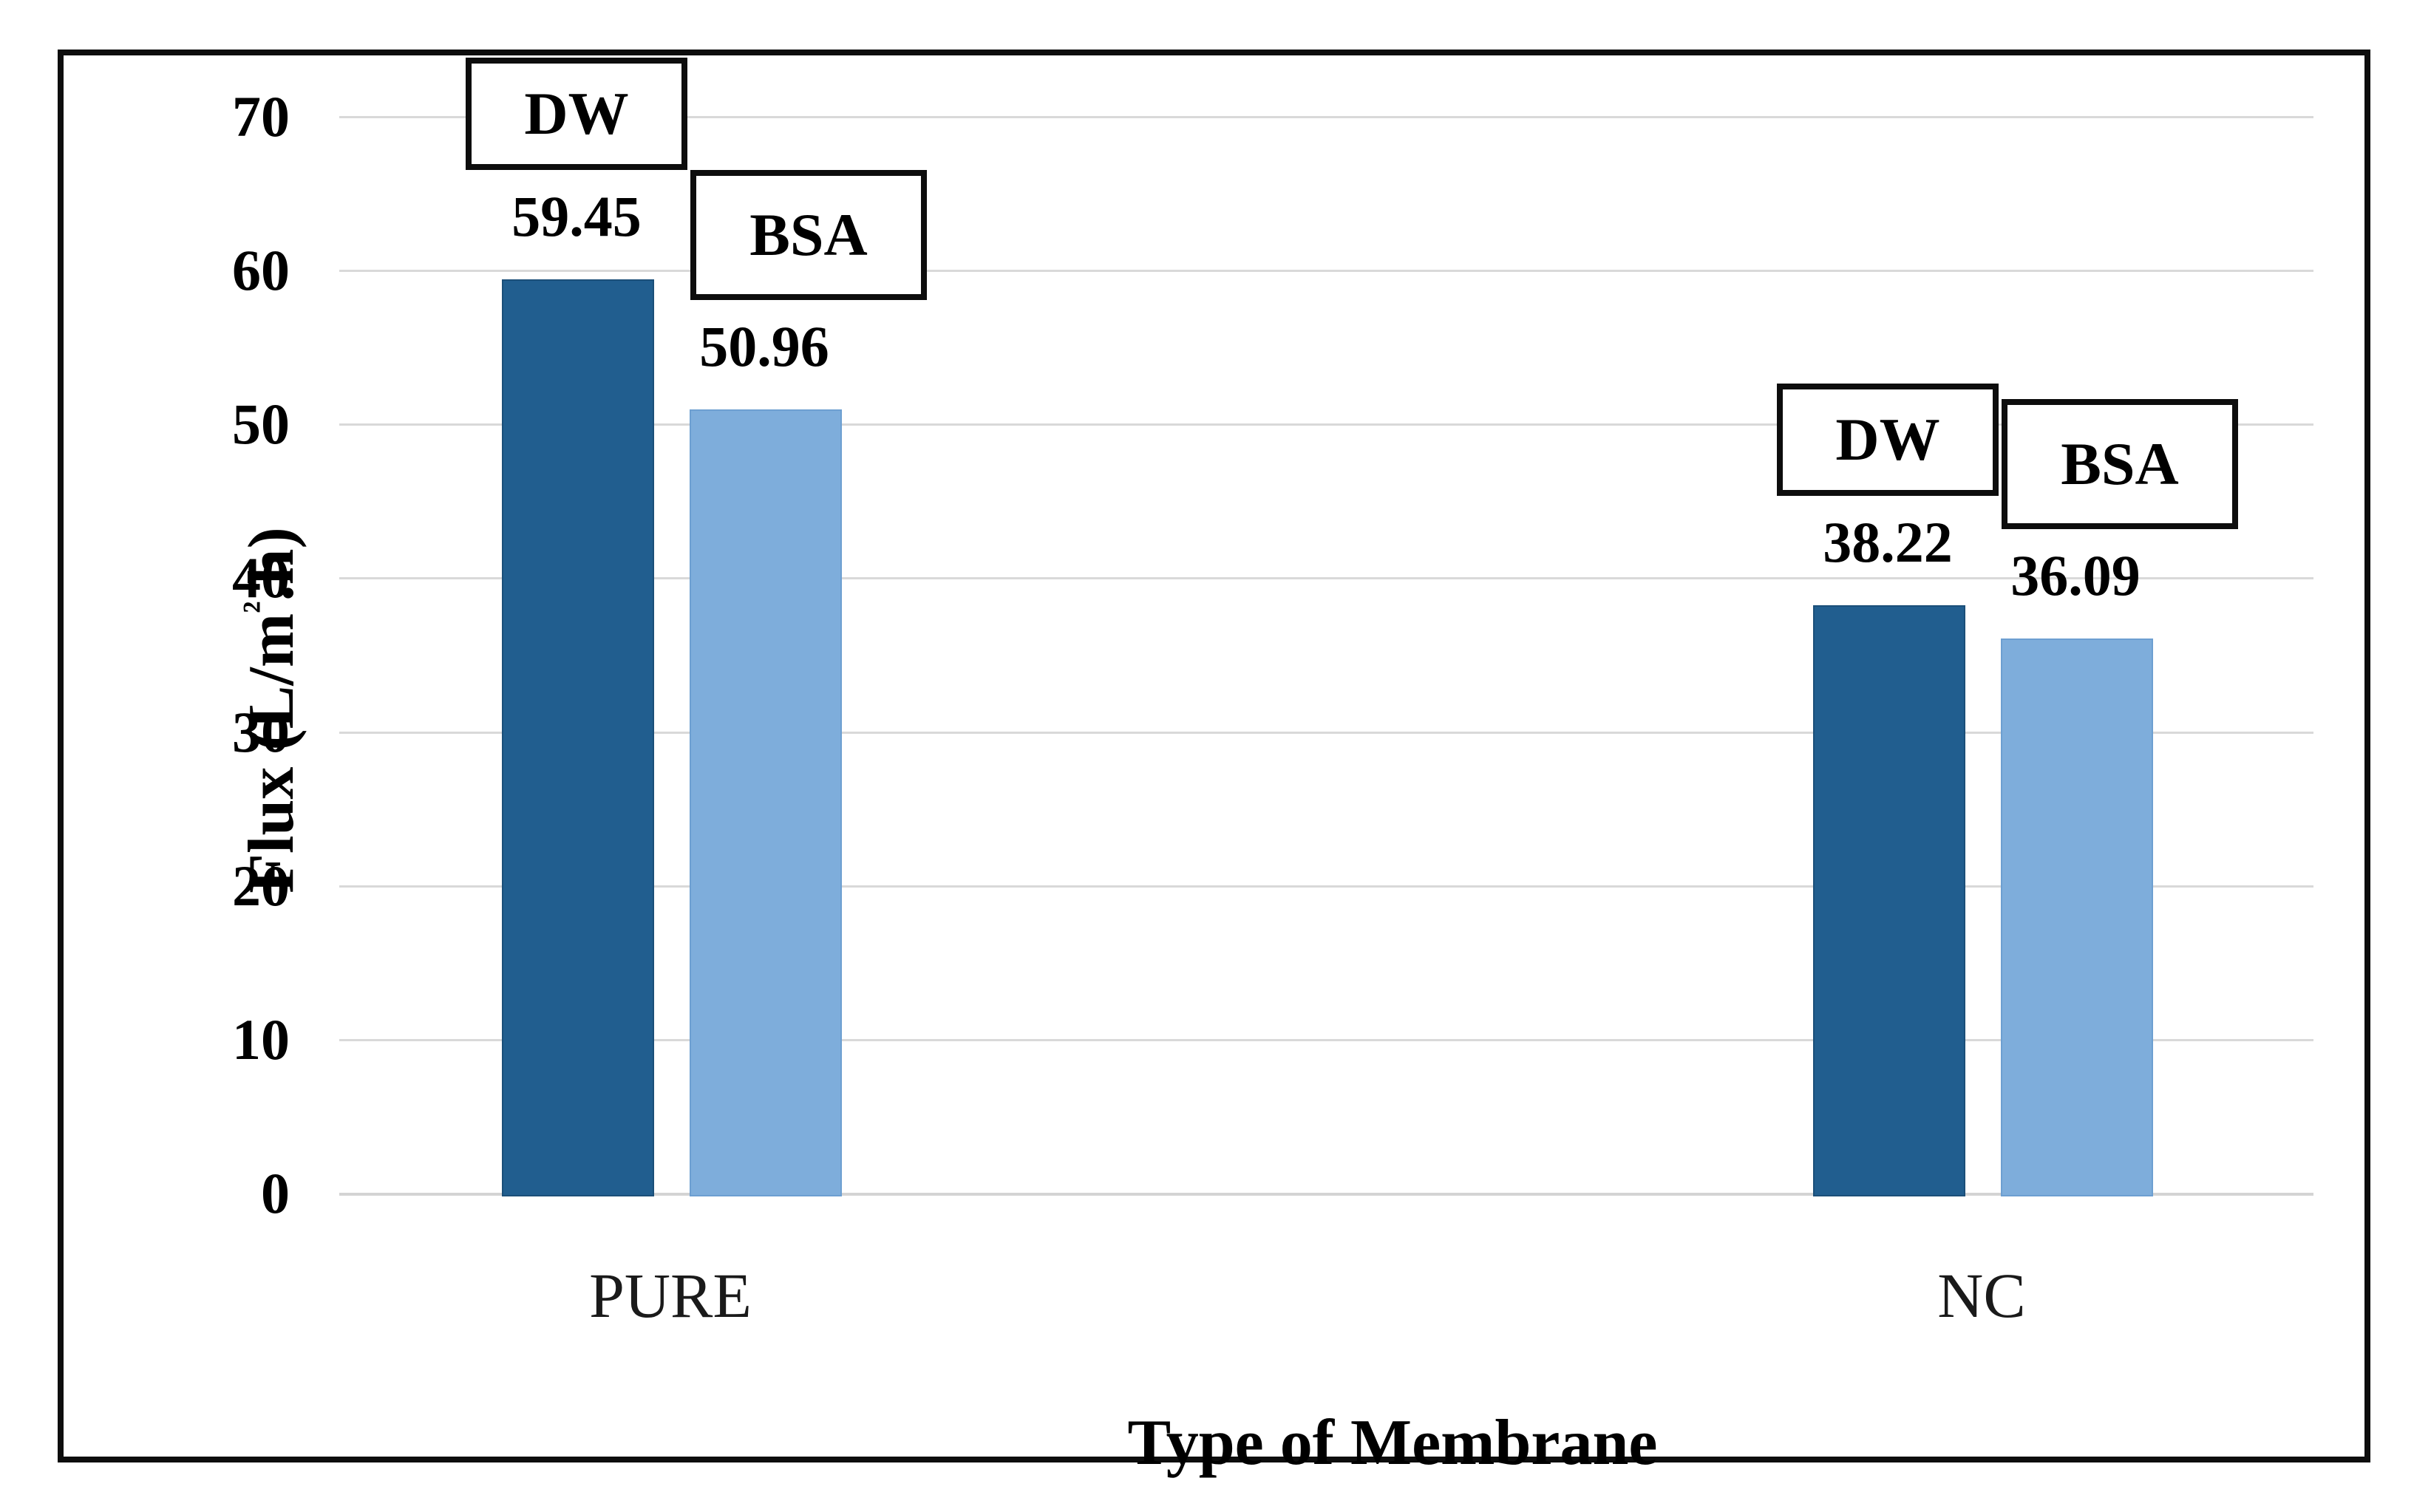  Describe the element at coordinates (1888, 542) in the screenshot. I see `value-label-dw-nc: 38.22` at that location.